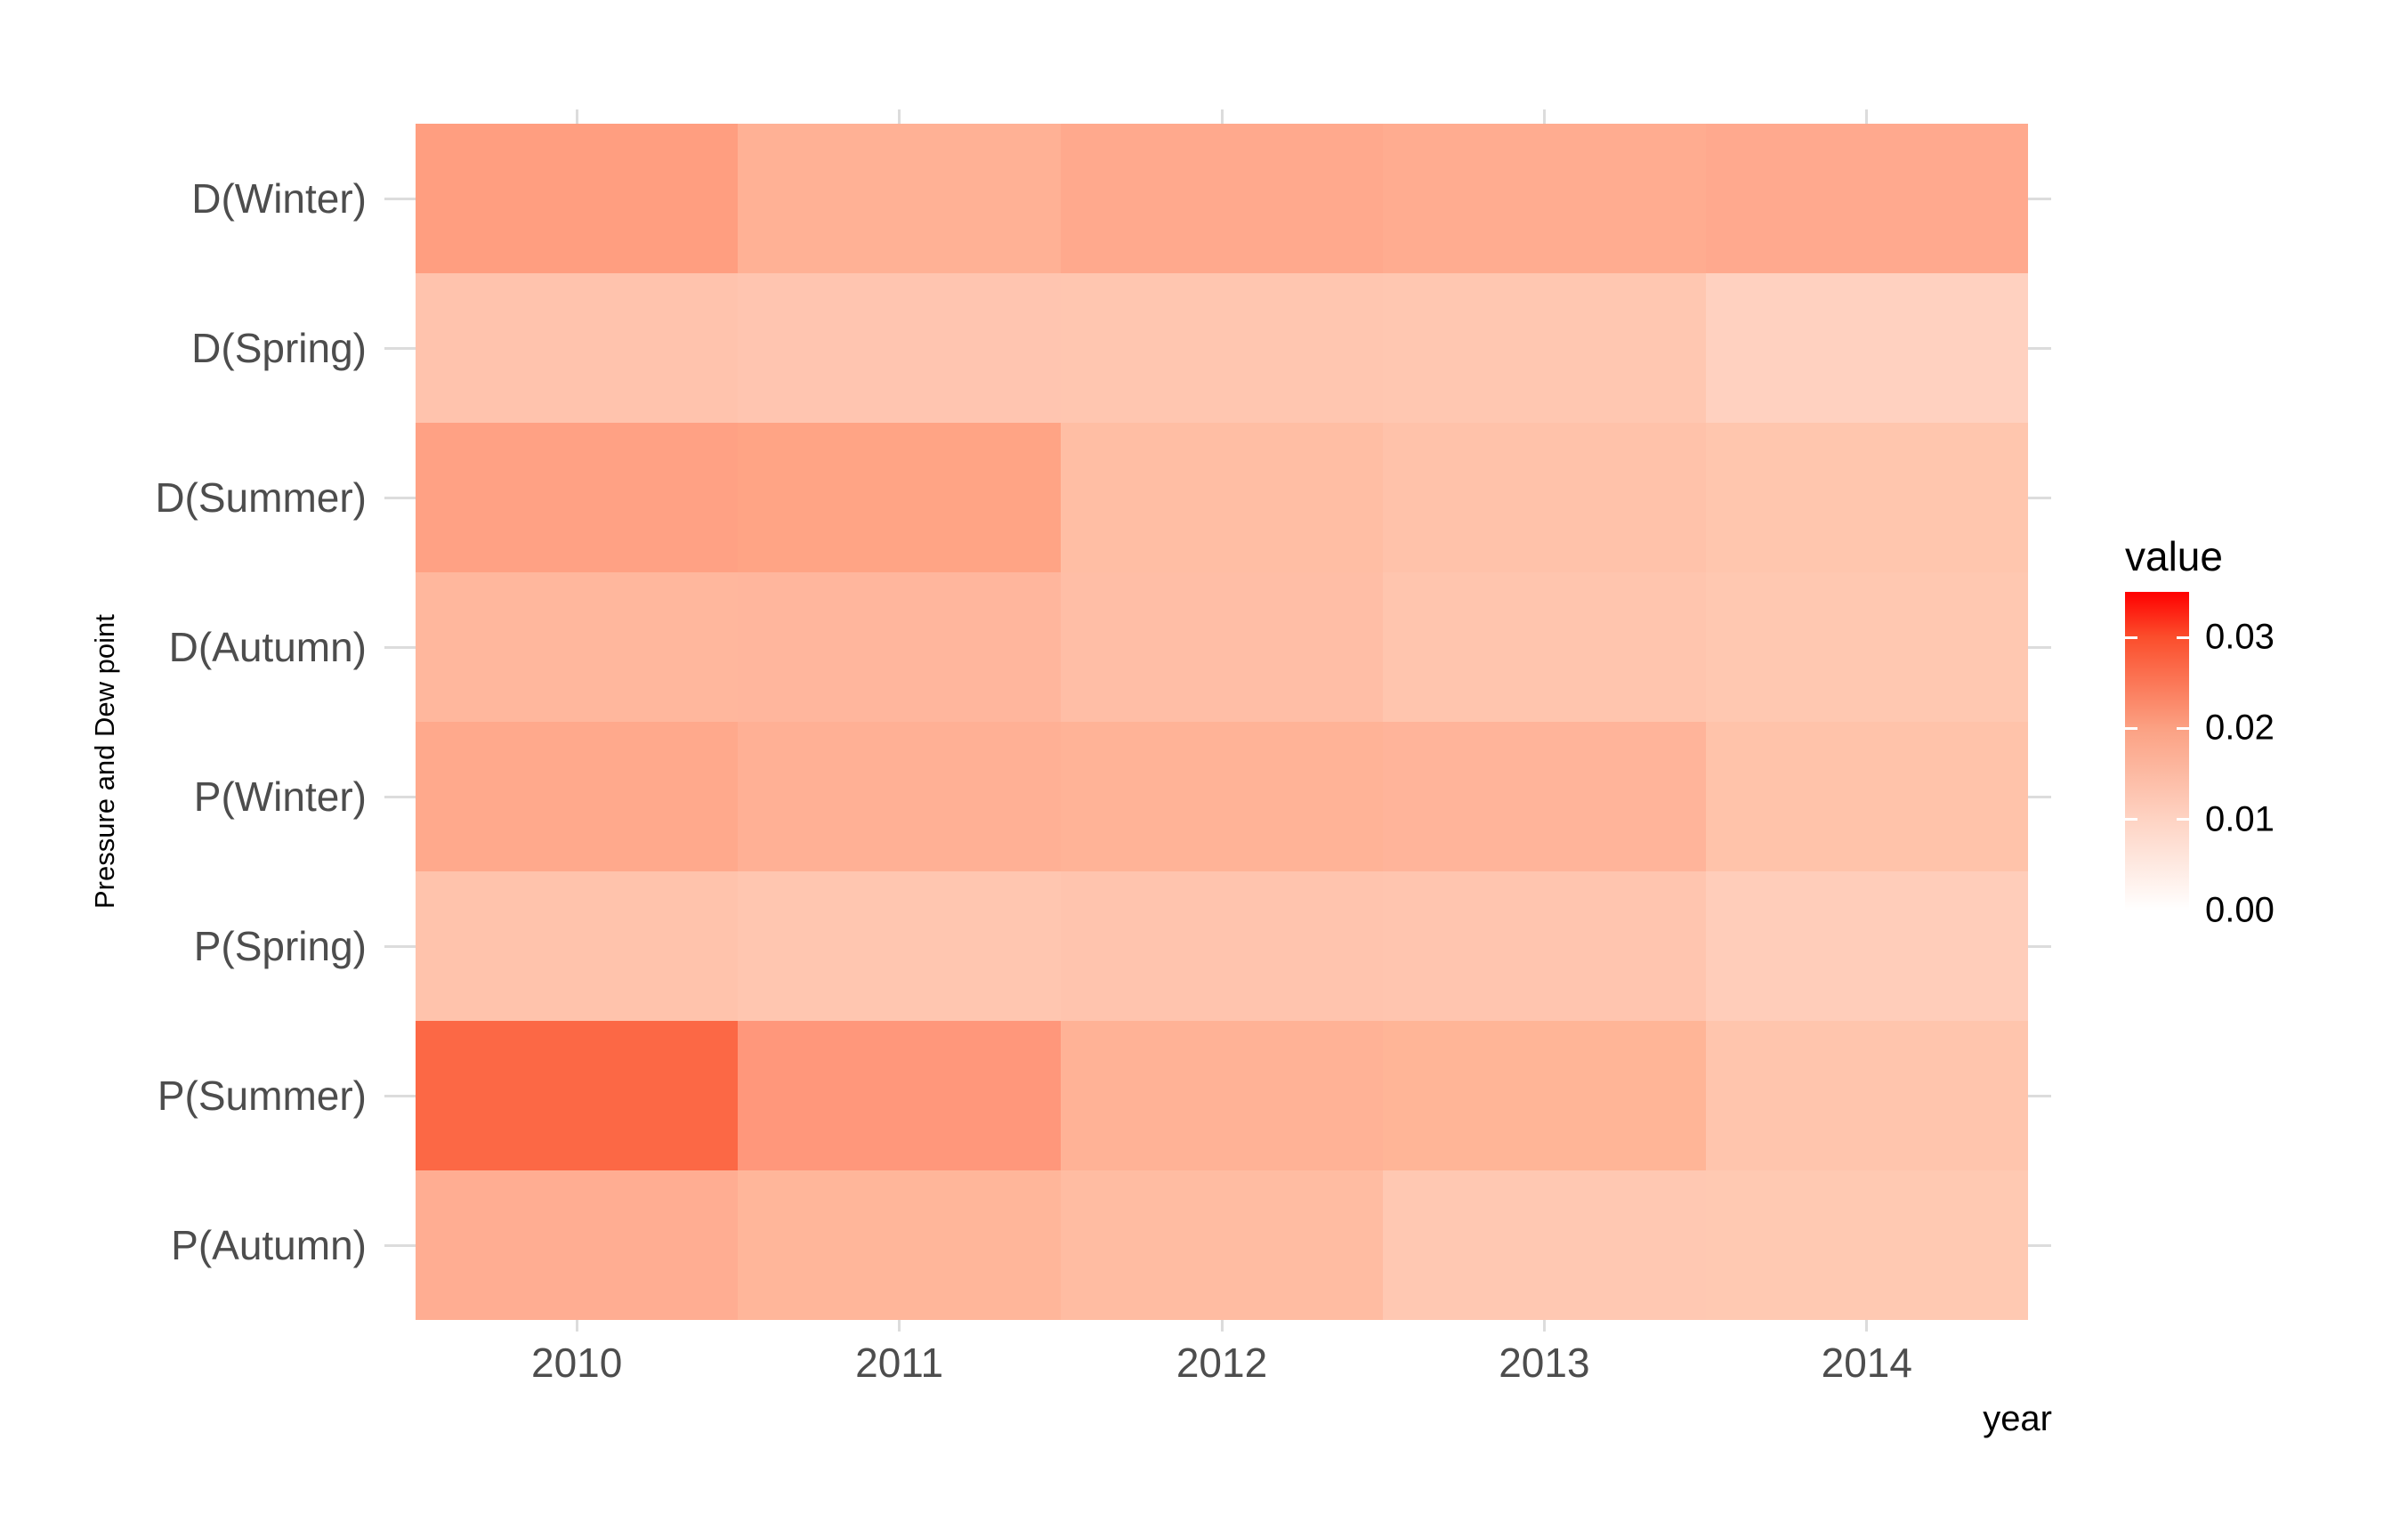 Image resolution: width=2408 pixels, height=1538 pixels. Describe the element at coordinates (2240, 819) in the screenshot. I see `legend-tick-label: 0.01` at that location.